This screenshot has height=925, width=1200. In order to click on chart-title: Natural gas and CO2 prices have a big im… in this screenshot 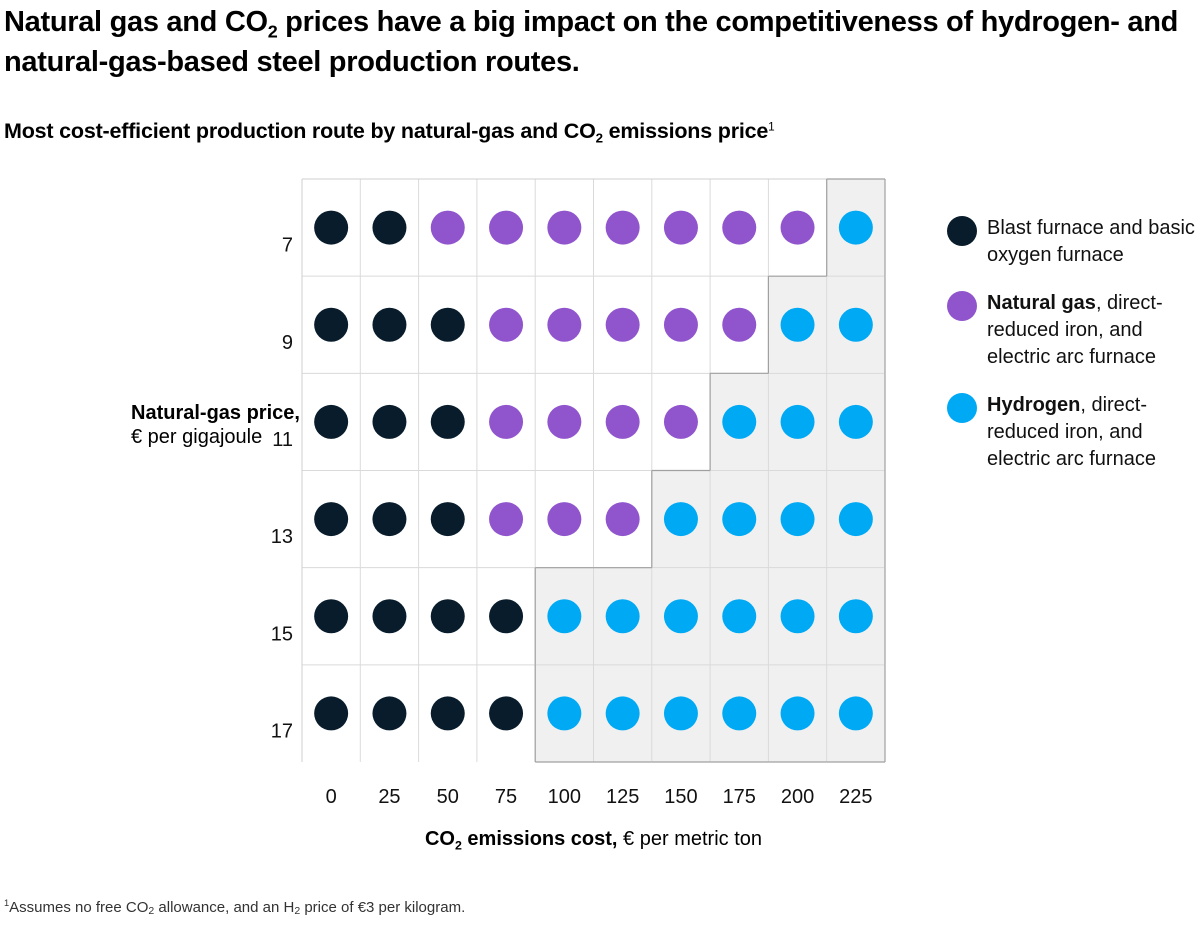, I will do `click(599, 42)`.